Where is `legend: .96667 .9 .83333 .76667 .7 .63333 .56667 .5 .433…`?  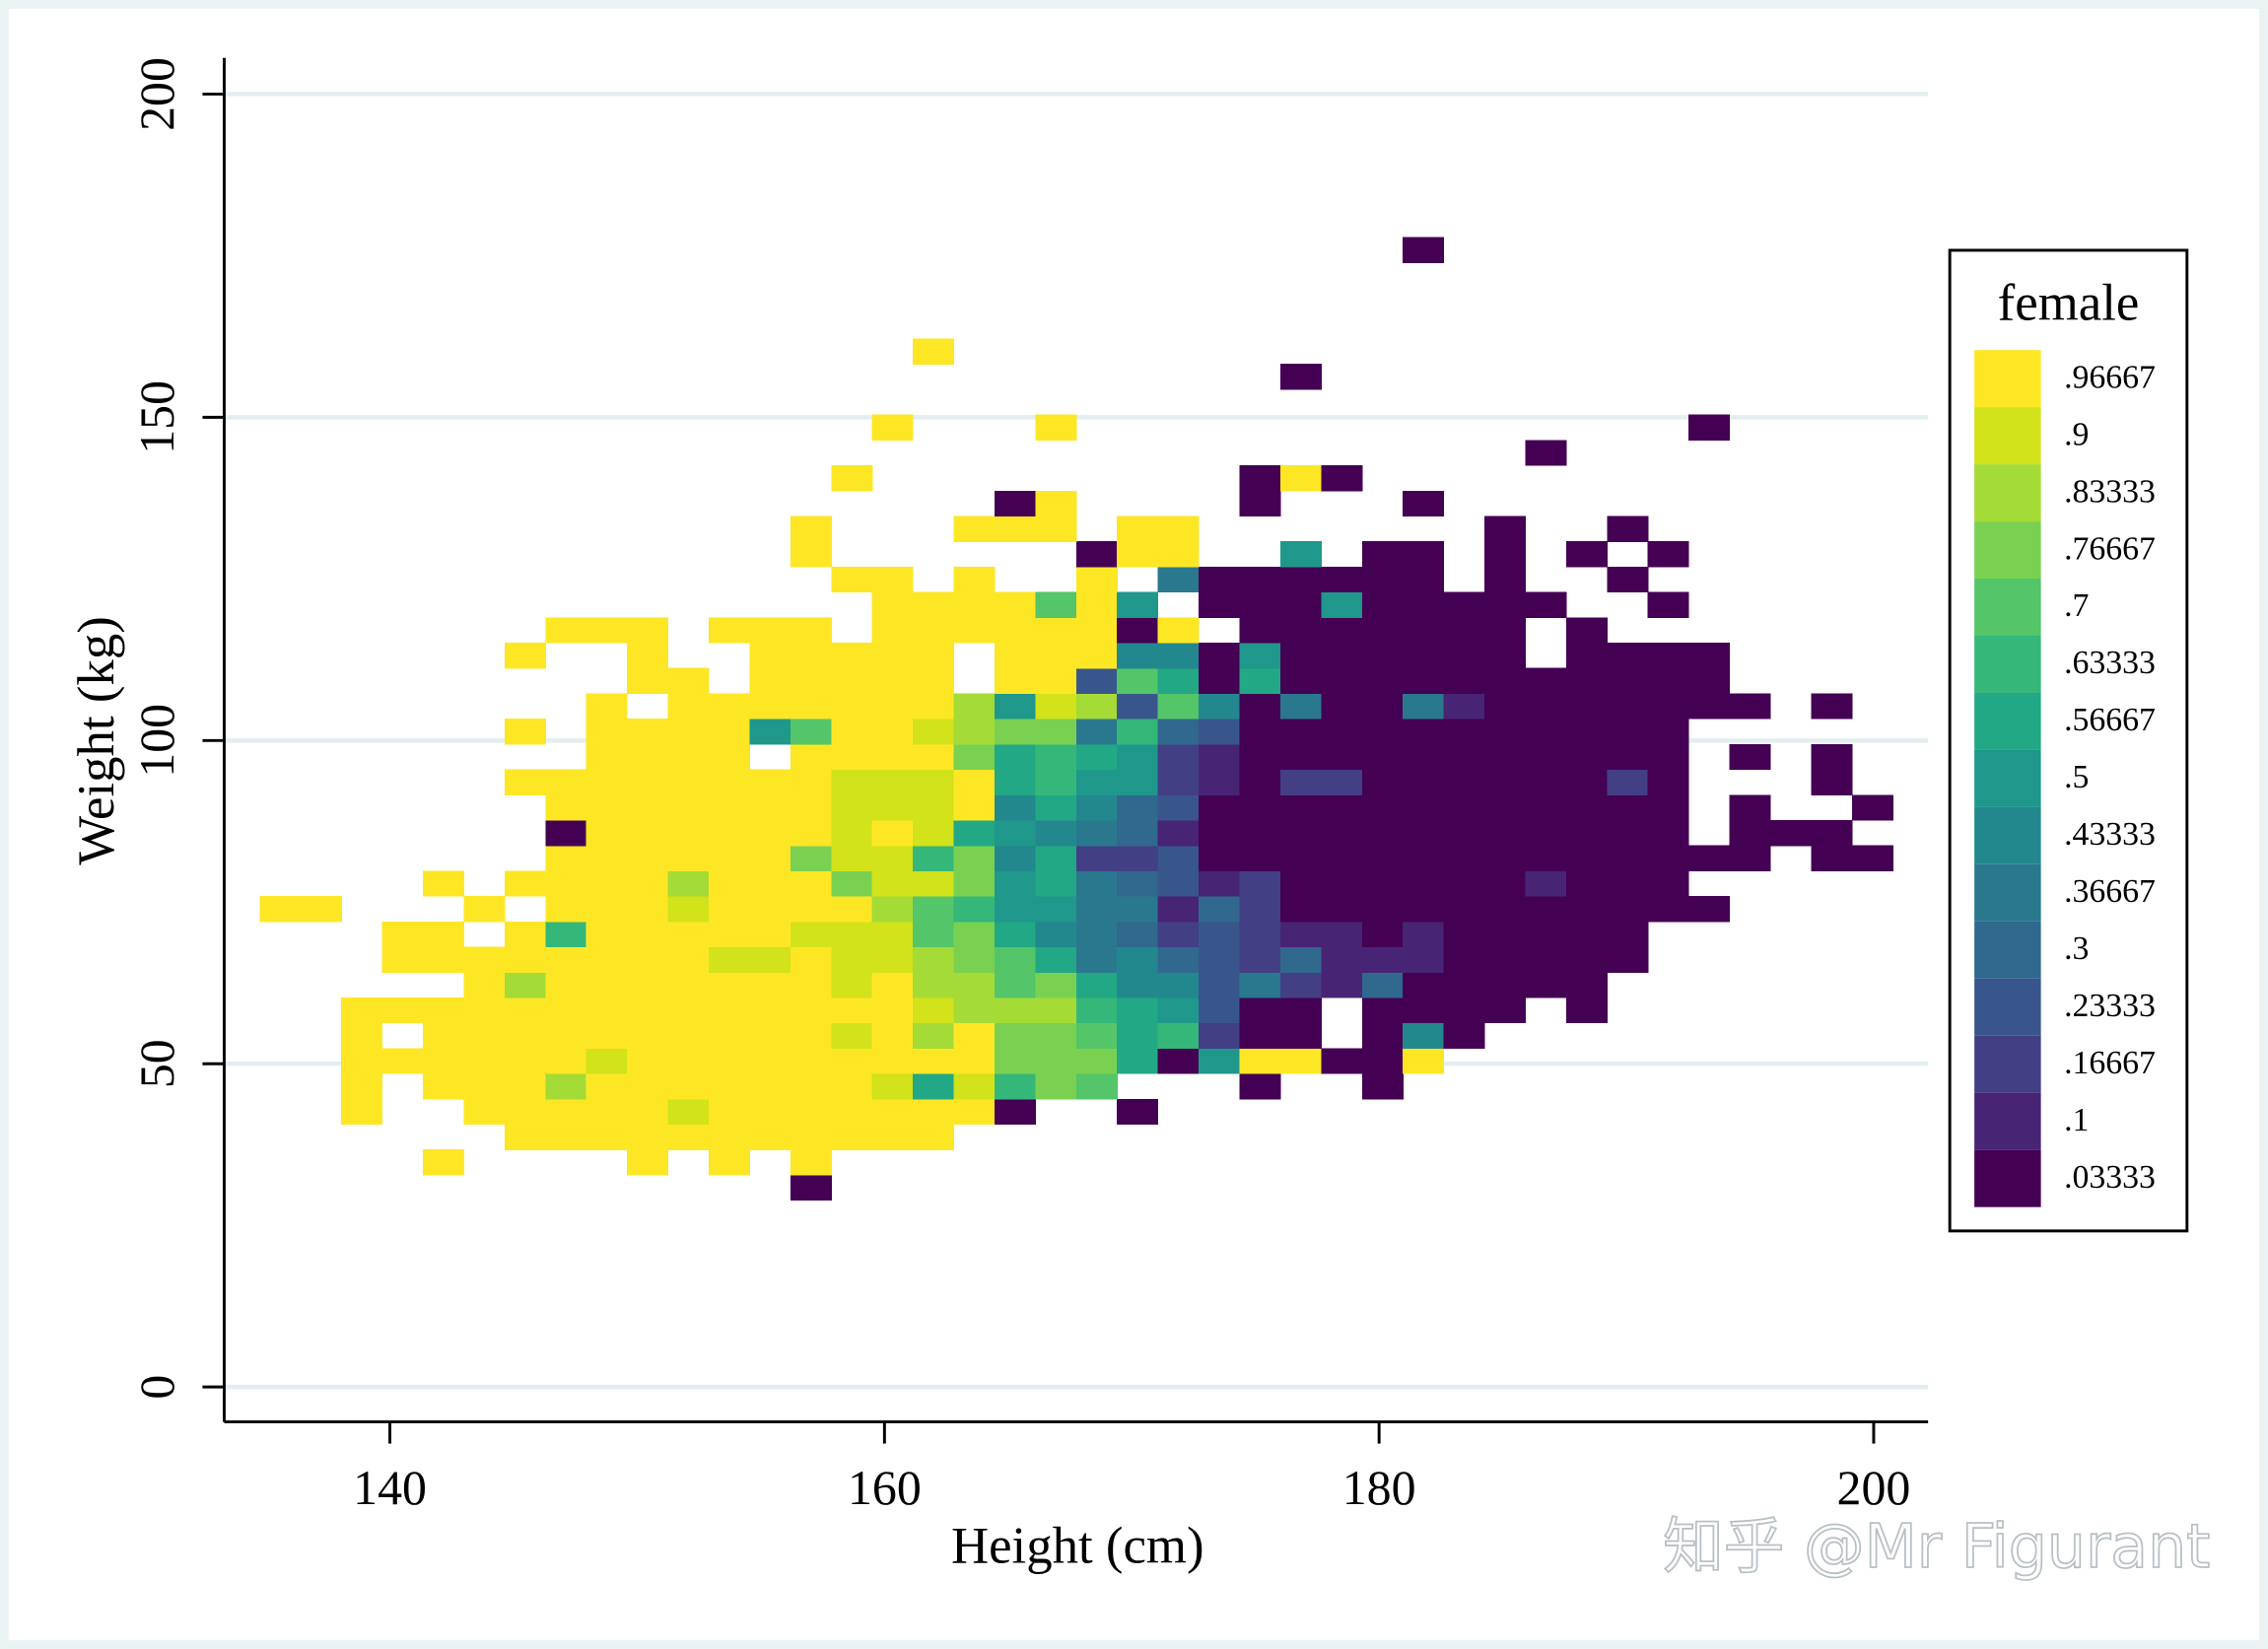
legend: .96667 .9 .83333 .76667 .7 .63333 .56667 .5 .433… is located at coordinates (2065, 778).